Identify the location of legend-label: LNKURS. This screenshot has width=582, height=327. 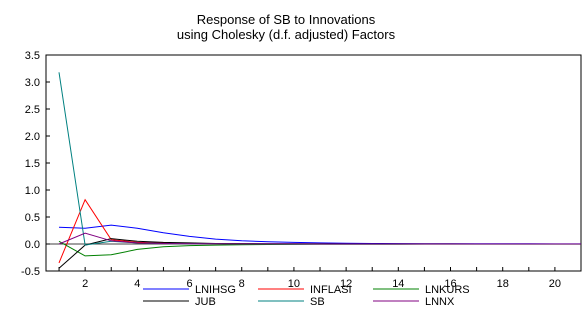
(447, 290).